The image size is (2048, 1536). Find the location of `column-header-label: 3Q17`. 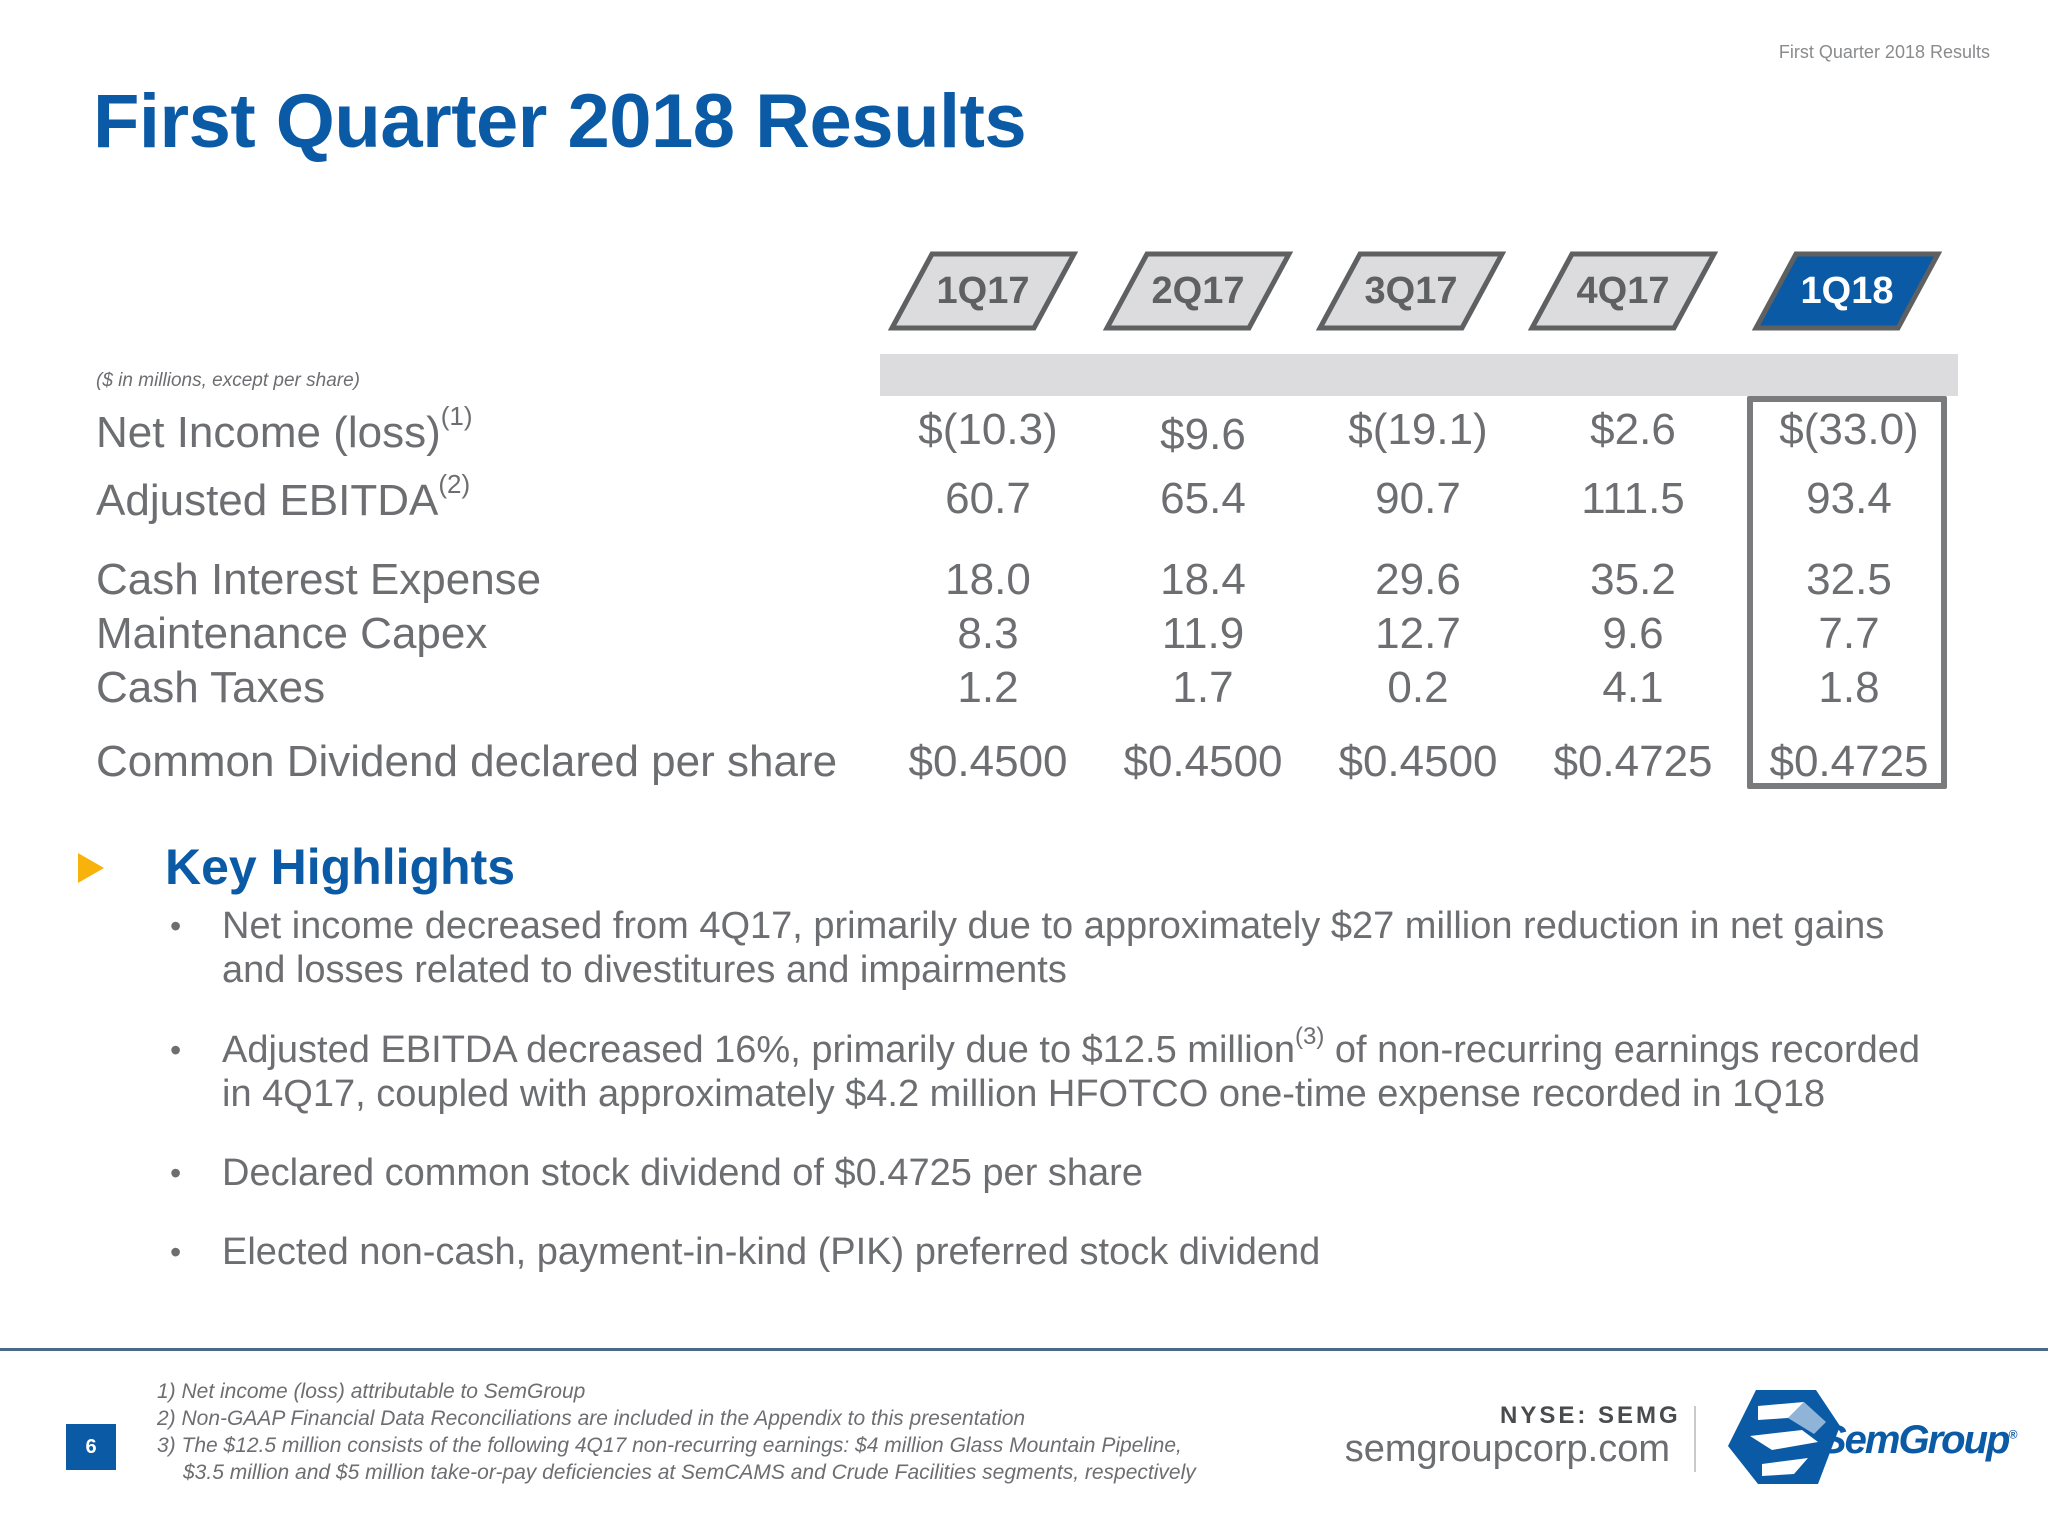

column-header-label: 3Q17 is located at coordinates (1411, 291).